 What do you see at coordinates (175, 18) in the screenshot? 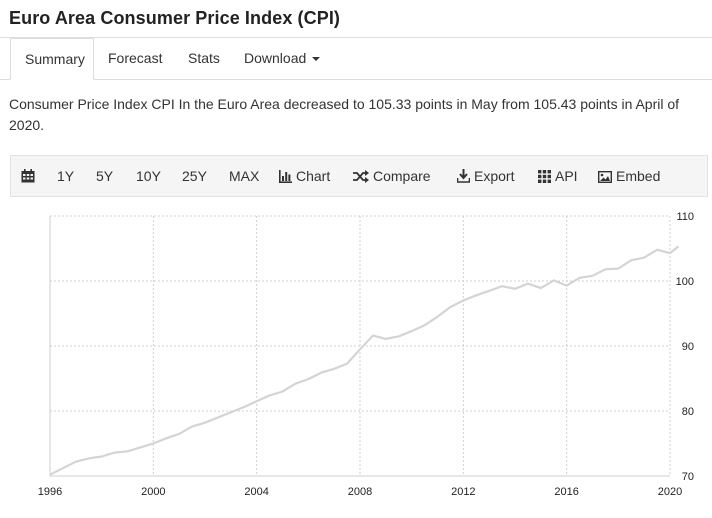
I see `page-title: Euro Area Consumer Price Index (CPI)` at bounding box center [175, 18].